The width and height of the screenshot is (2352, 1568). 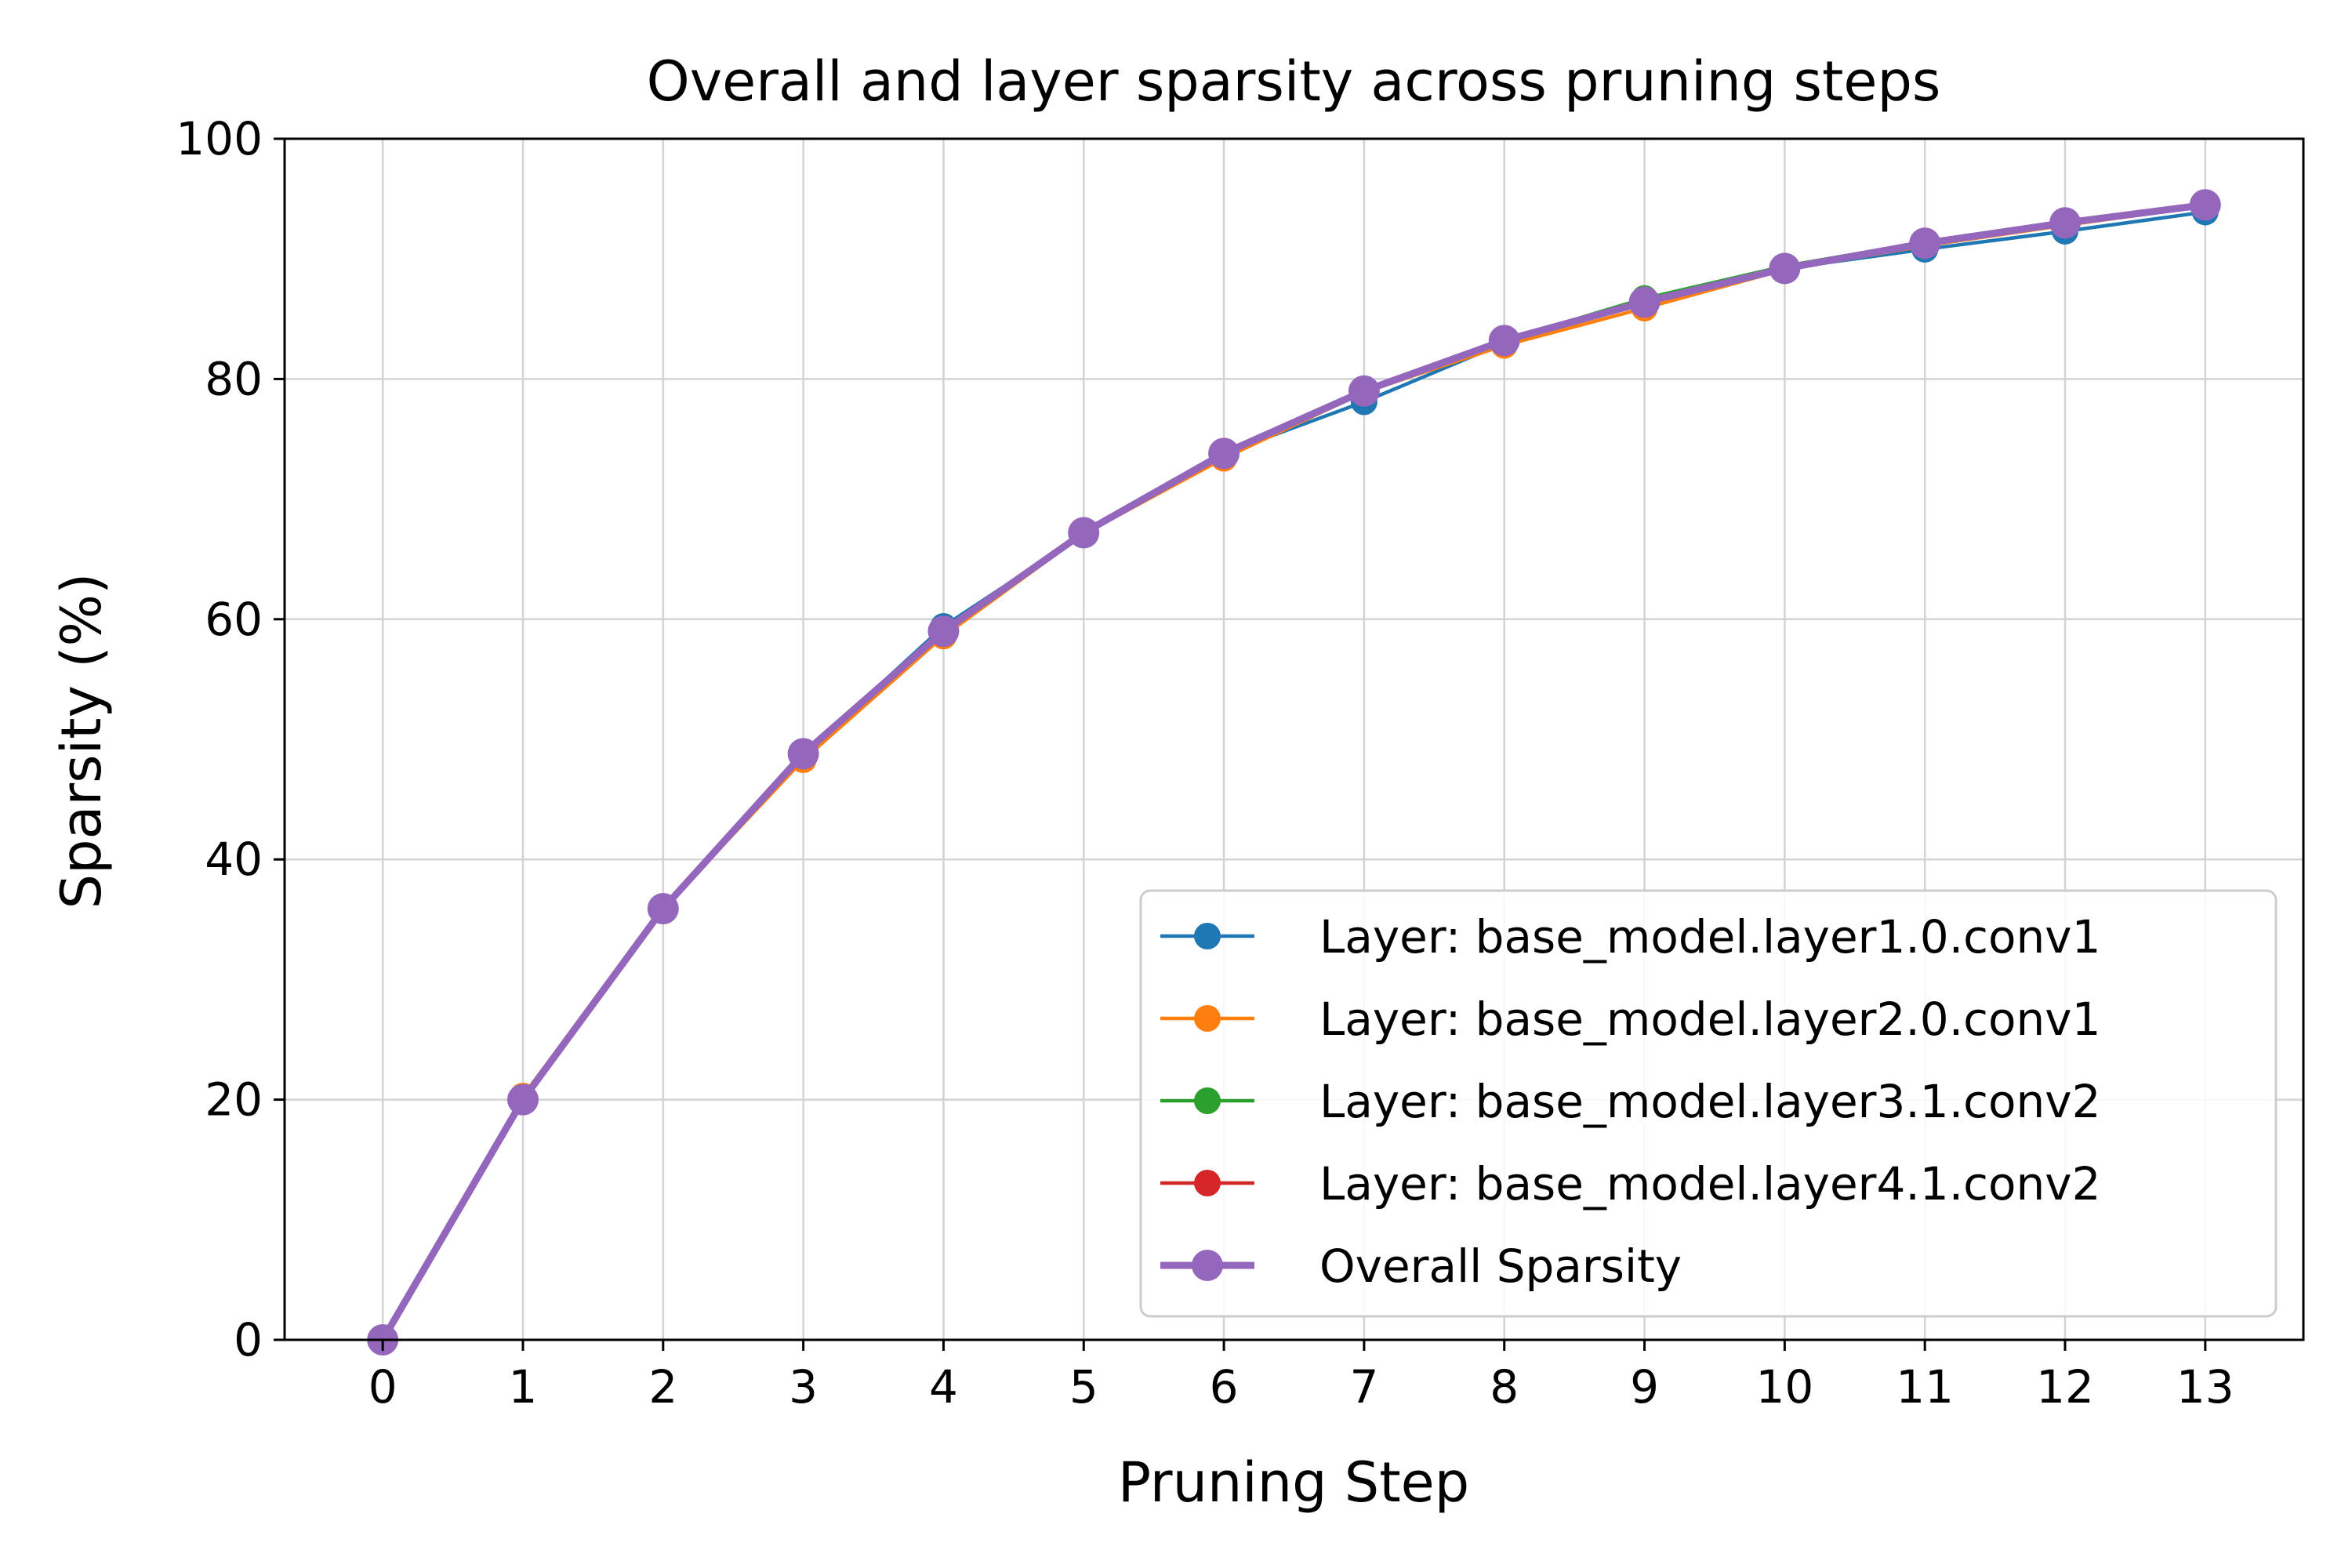 I want to click on legend-box, so click(x=1708, y=1103).